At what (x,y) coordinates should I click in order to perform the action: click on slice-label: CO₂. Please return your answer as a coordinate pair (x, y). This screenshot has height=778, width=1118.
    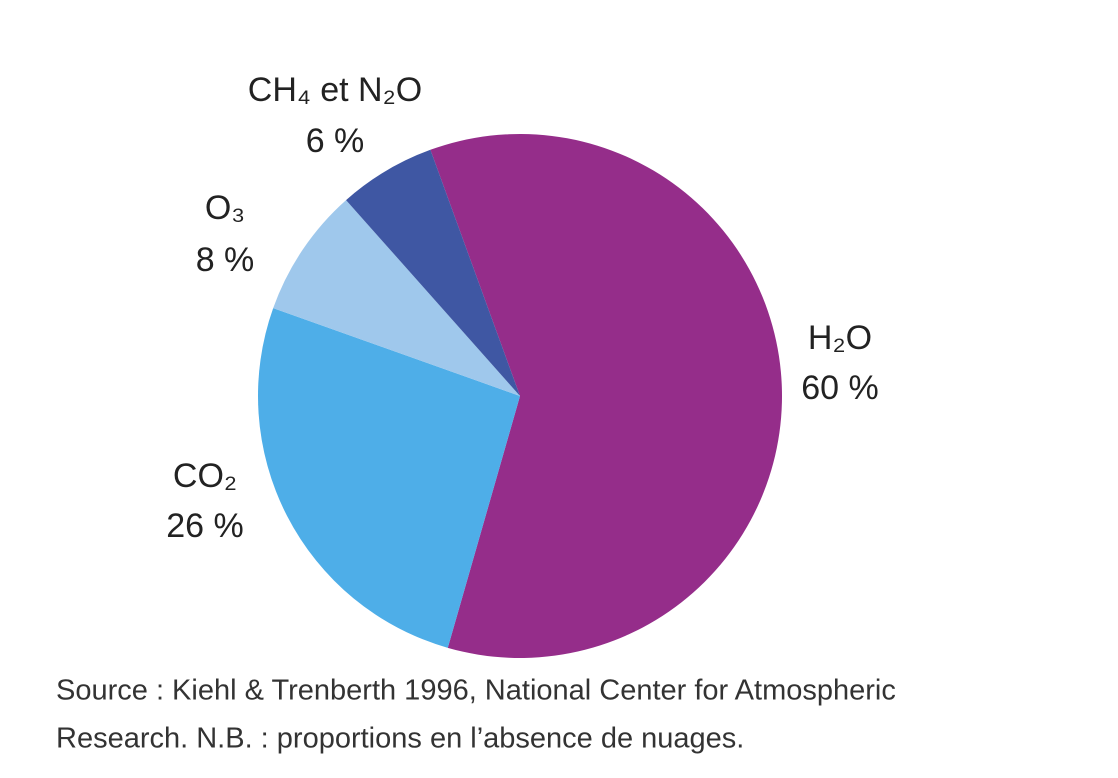
    Looking at the image, I should click on (205, 476).